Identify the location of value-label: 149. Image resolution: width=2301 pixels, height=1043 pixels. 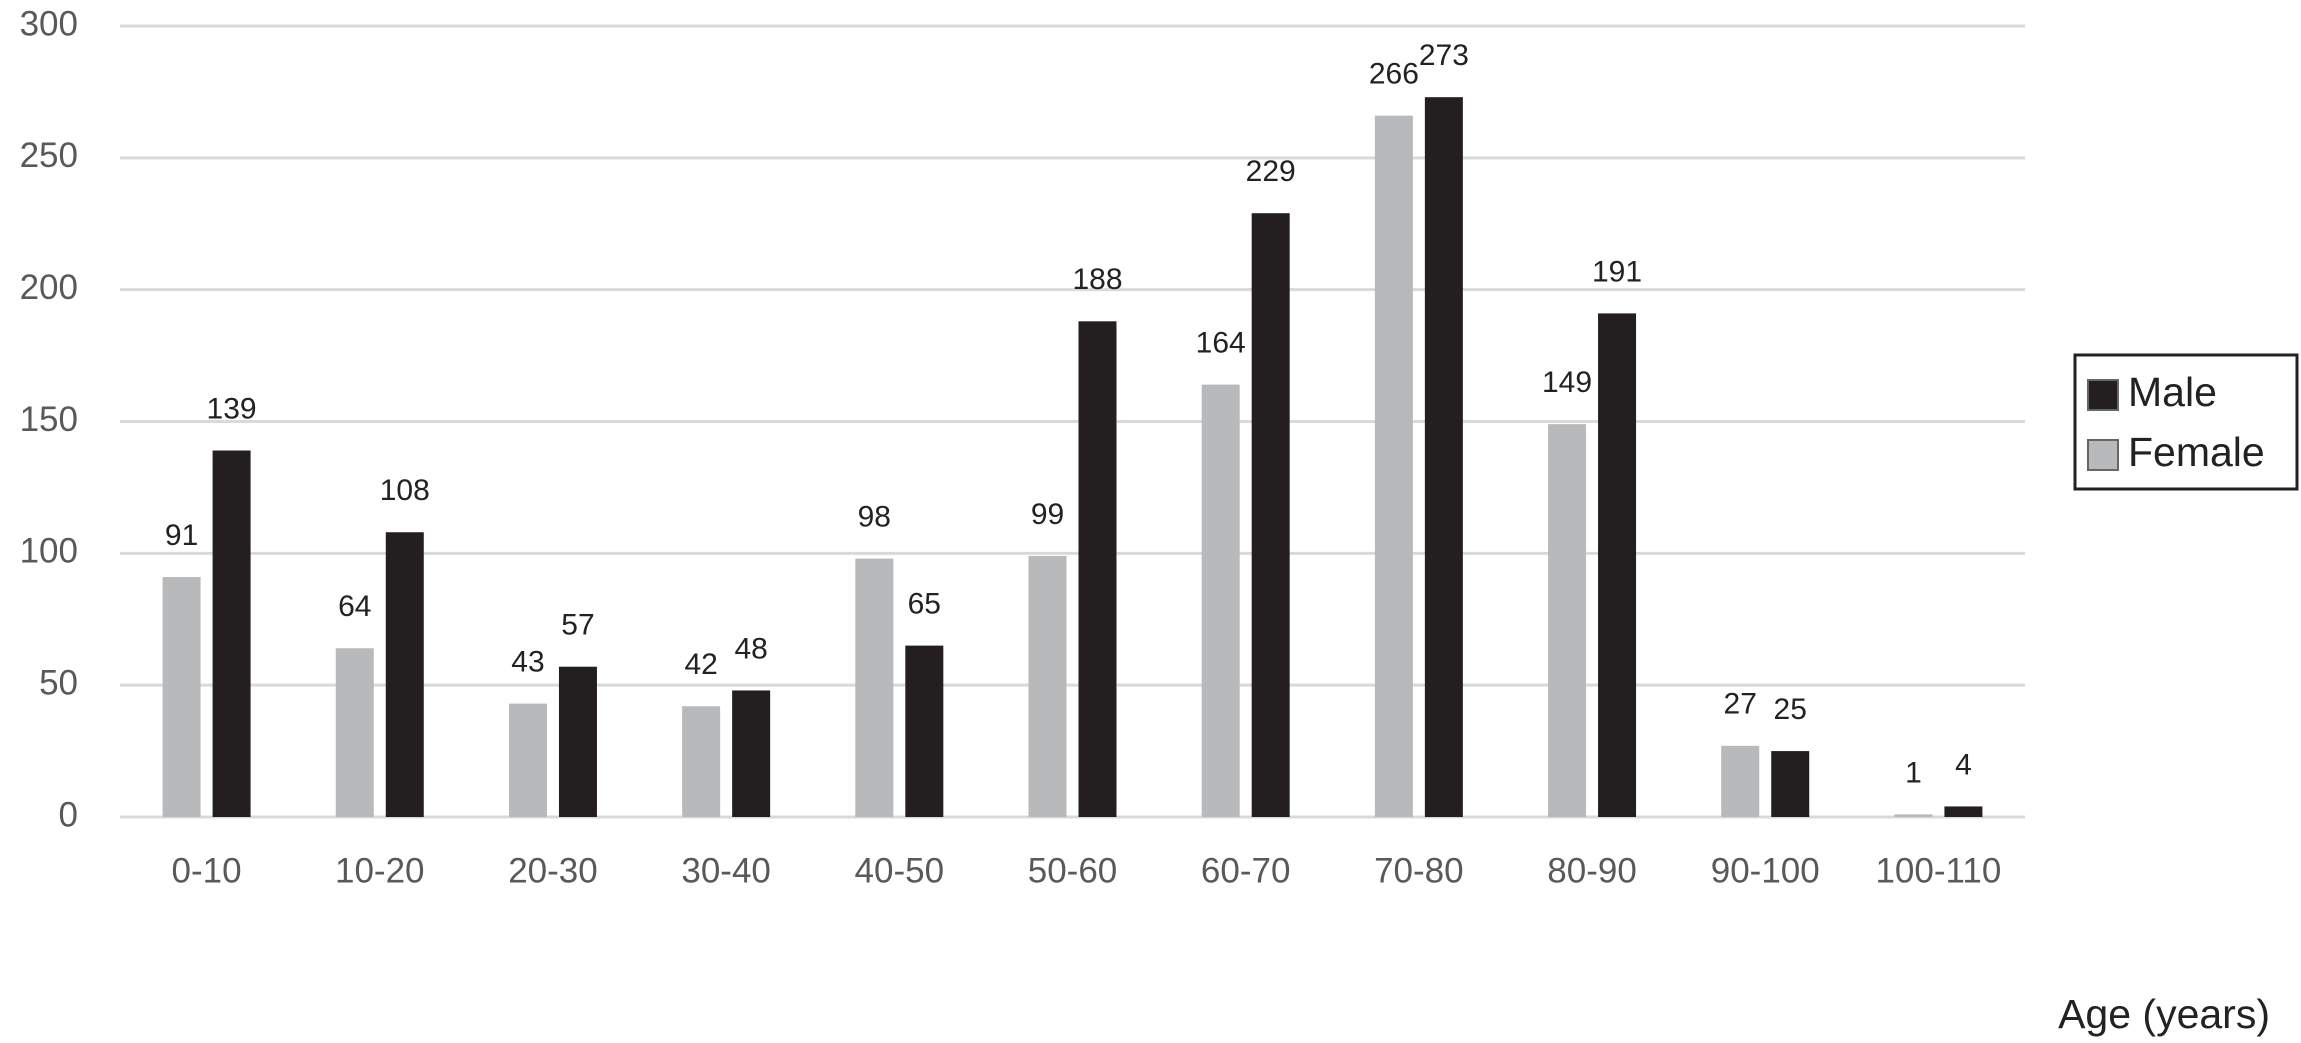
(1567, 382).